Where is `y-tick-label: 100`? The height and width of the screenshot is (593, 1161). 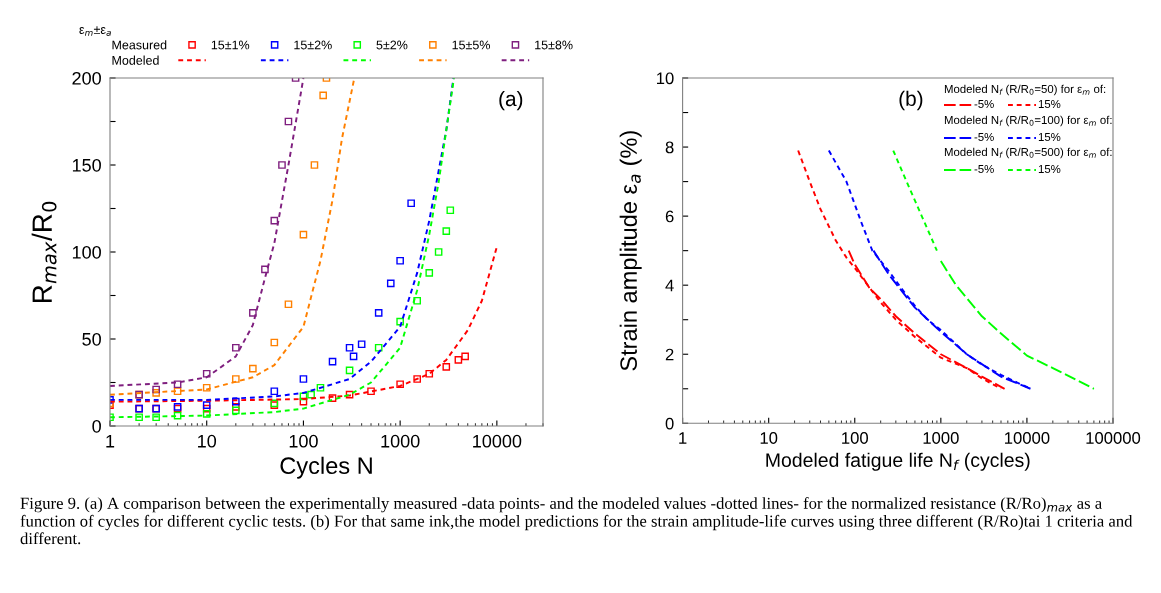
y-tick-label: 100 is located at coordinates (86, 252).